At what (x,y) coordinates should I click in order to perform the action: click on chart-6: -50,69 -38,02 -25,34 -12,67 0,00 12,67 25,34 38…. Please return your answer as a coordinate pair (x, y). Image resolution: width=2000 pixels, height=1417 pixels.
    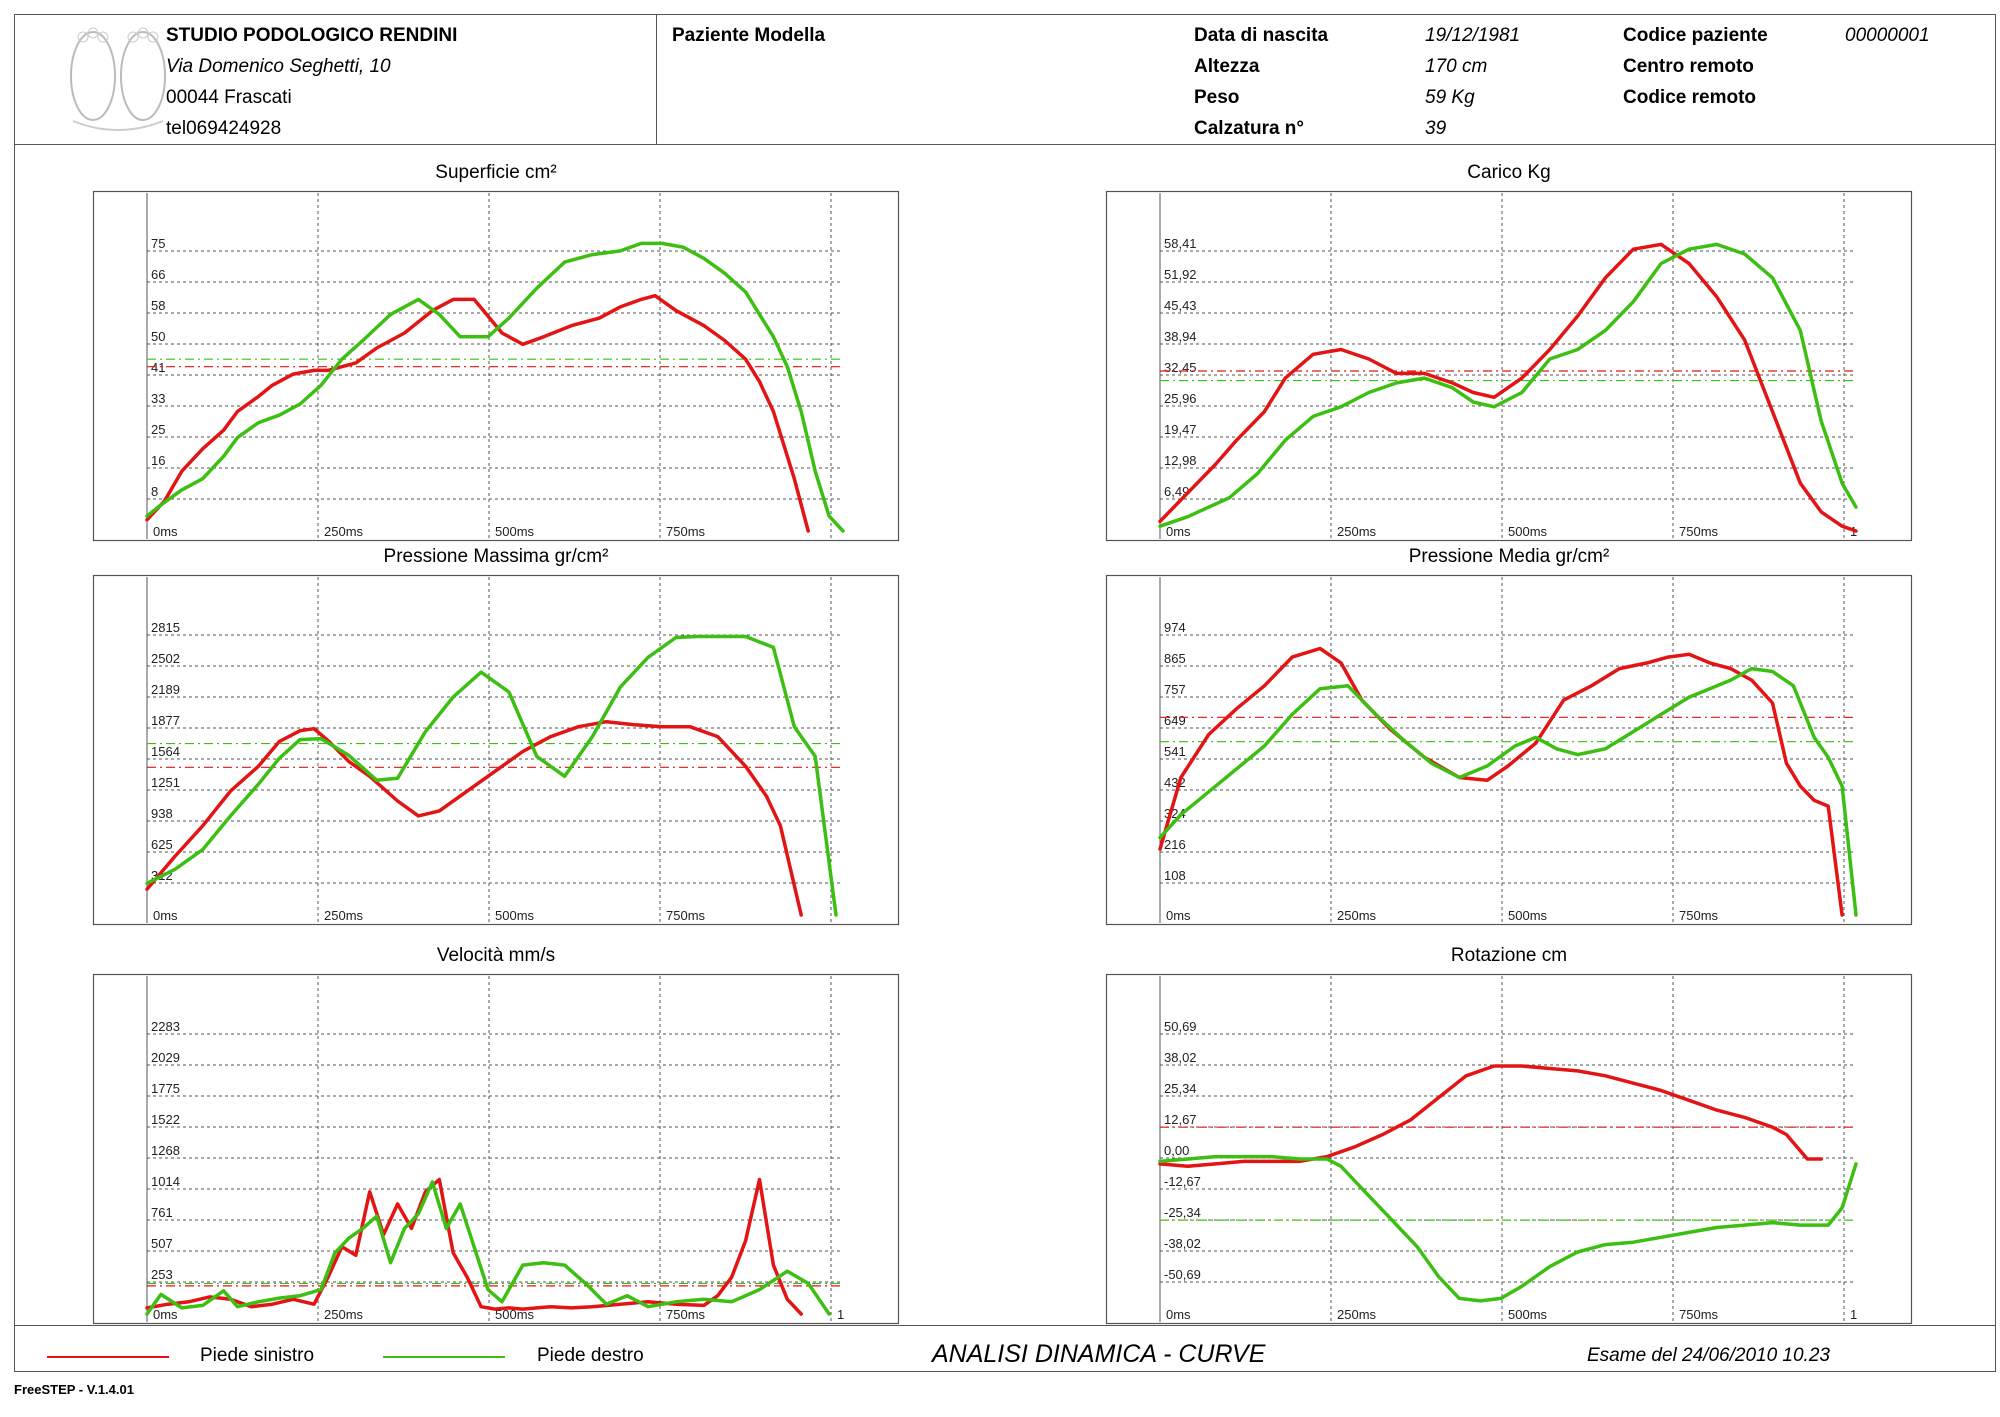
    Looking at the image, I should click on (1509, 1149).